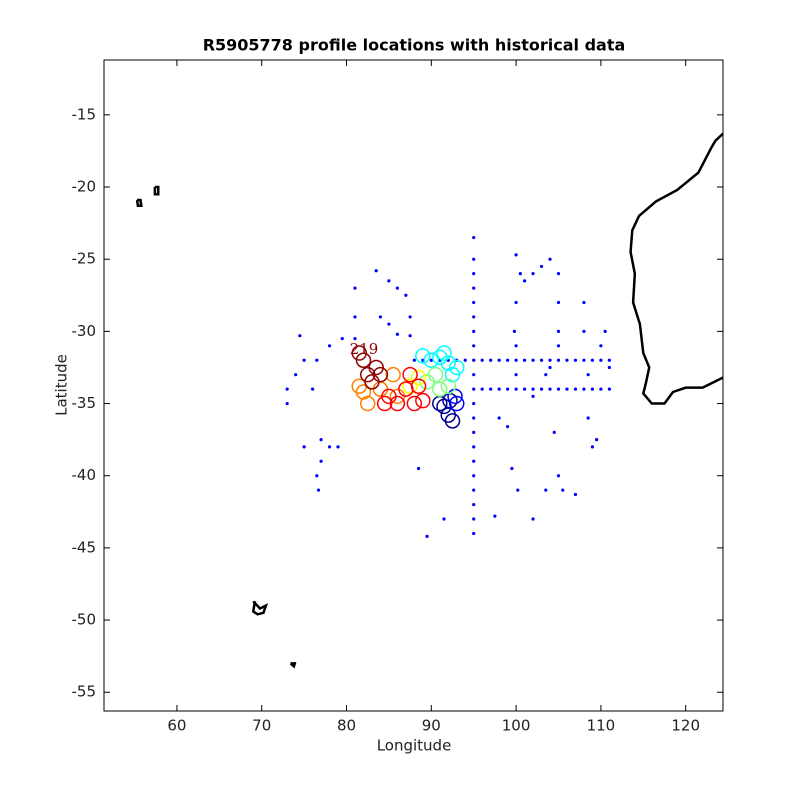 The width and height of the screenshot is (800, 800). What do you see at coordinates (84, 114) in the screenshot?
I see `y-tick-label: -15` at bounding box center [84, 114].